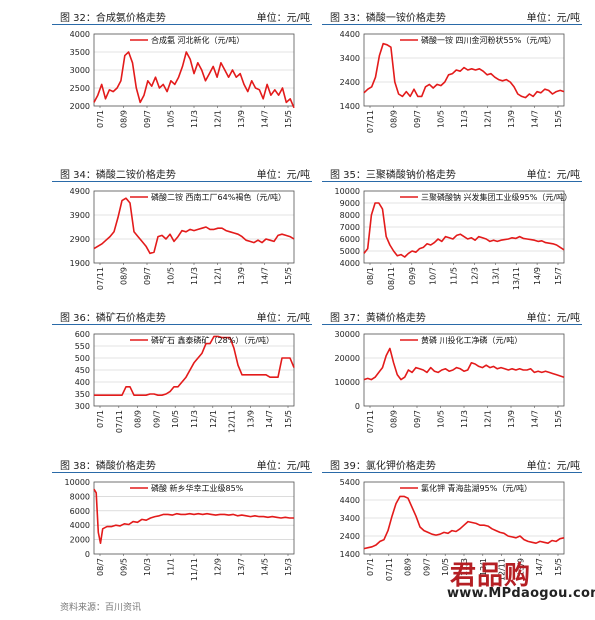 The image size is (595, 620). I want to click on y-tick-label: 7000, so click(350, 227).